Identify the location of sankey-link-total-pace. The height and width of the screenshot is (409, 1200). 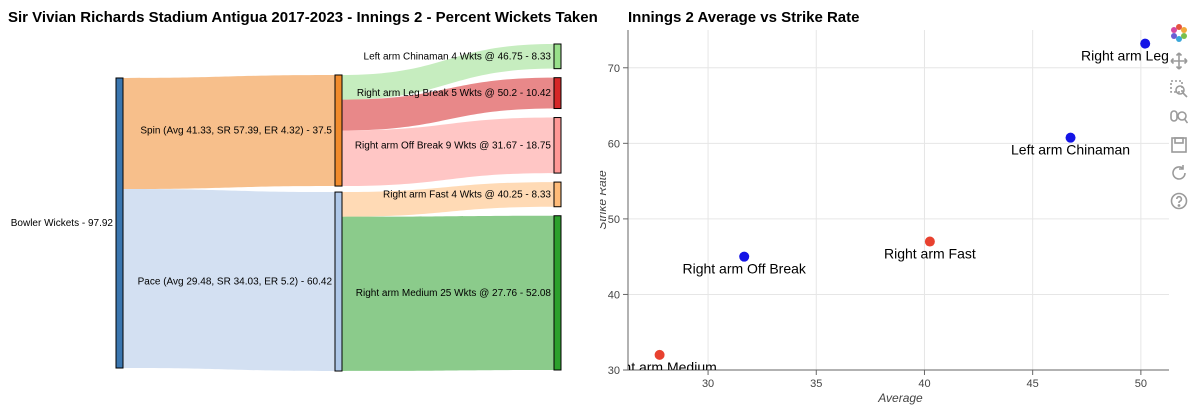
(229, 280).